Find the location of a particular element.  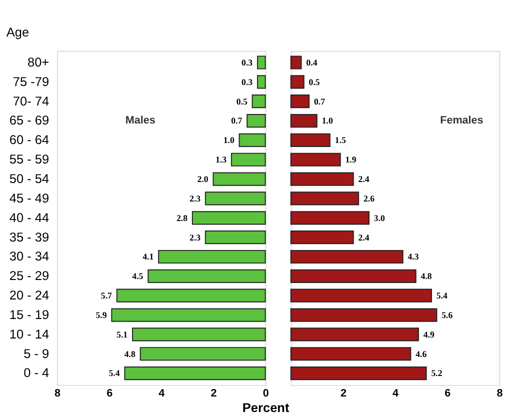

y-tick-label: 35 - 39 is located at coordinates (29, 236).